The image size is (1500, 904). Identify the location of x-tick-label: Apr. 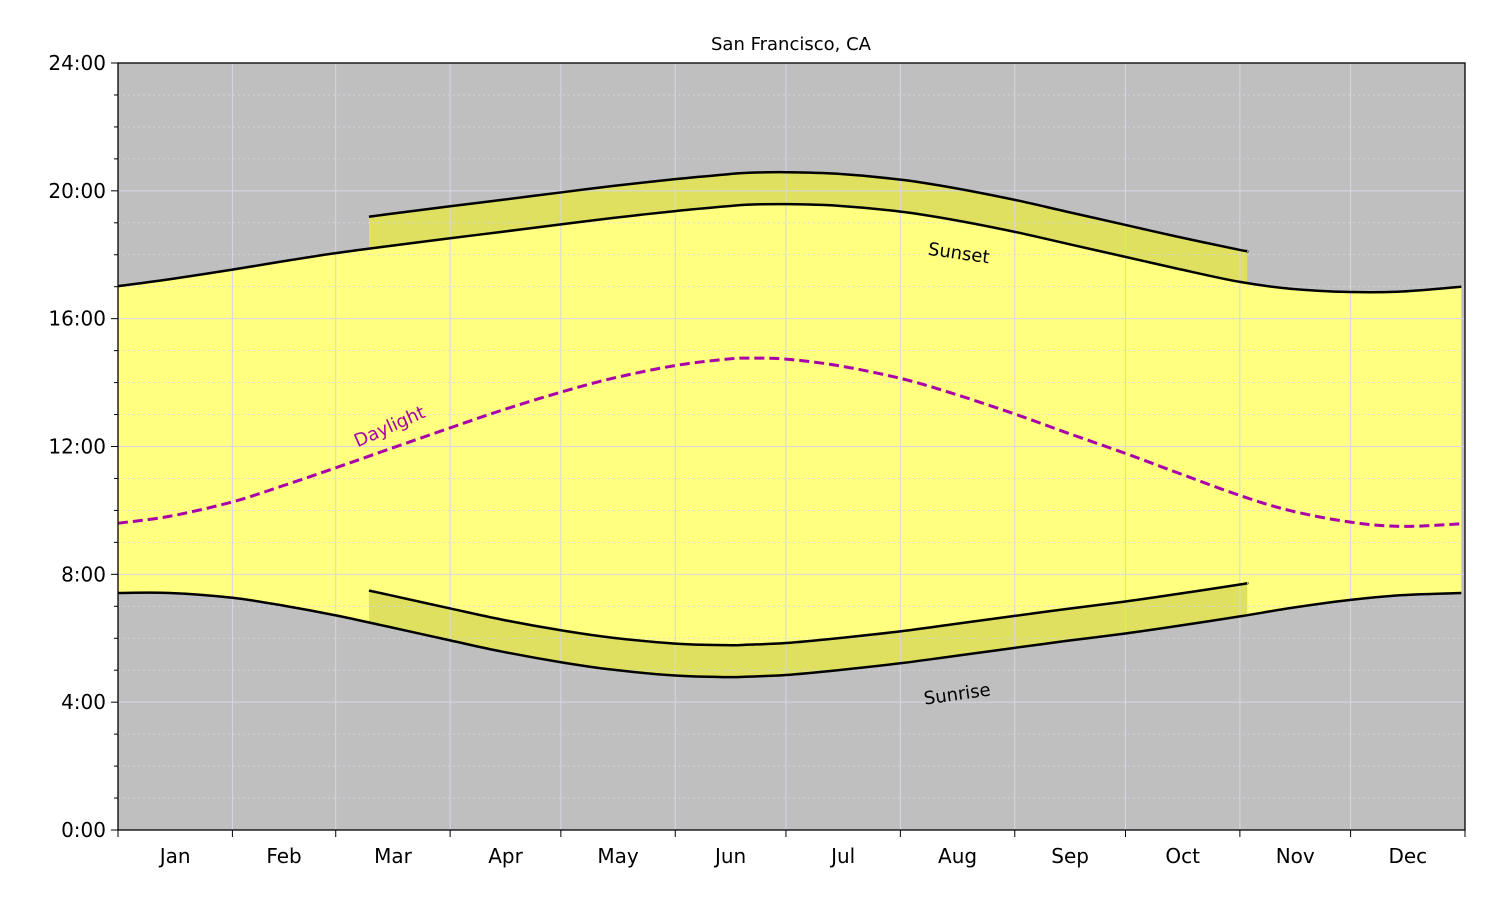
(505, 856).